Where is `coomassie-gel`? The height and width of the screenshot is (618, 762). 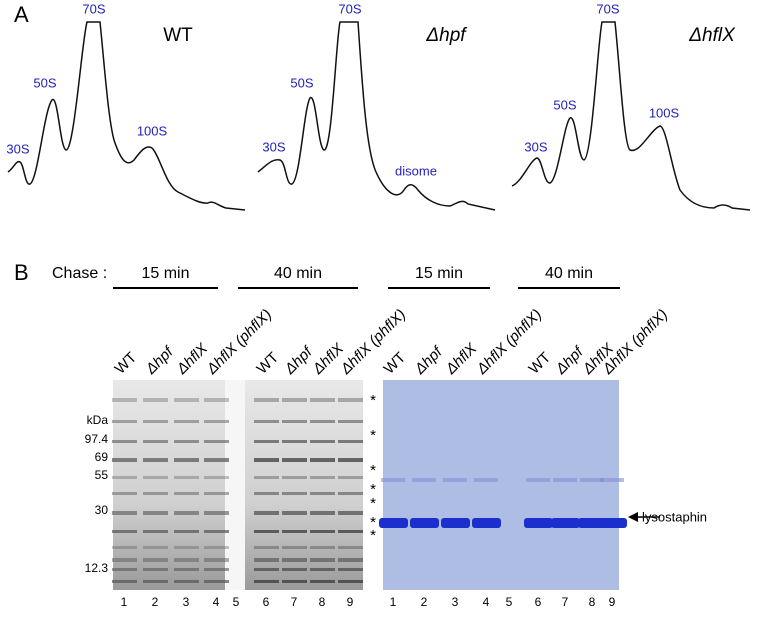
coomassie-gel is located at coordinates (501, 485).